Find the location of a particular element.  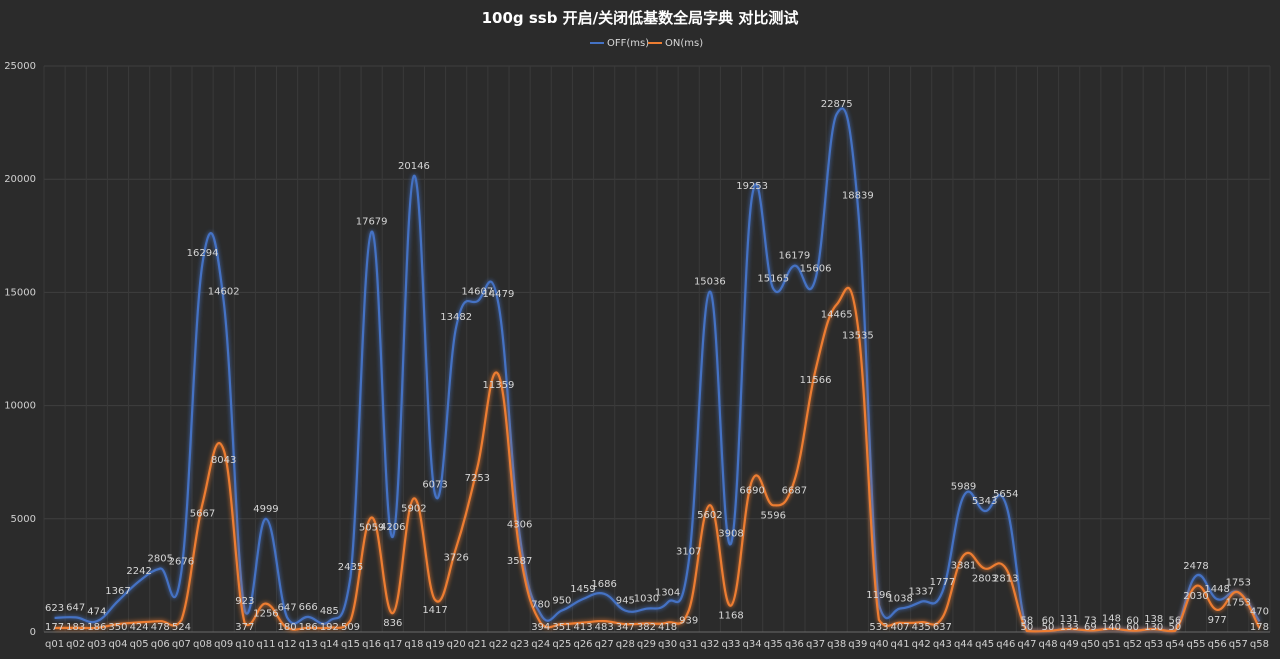

x-tick-label: q13 is located at coordinates (308, 644).